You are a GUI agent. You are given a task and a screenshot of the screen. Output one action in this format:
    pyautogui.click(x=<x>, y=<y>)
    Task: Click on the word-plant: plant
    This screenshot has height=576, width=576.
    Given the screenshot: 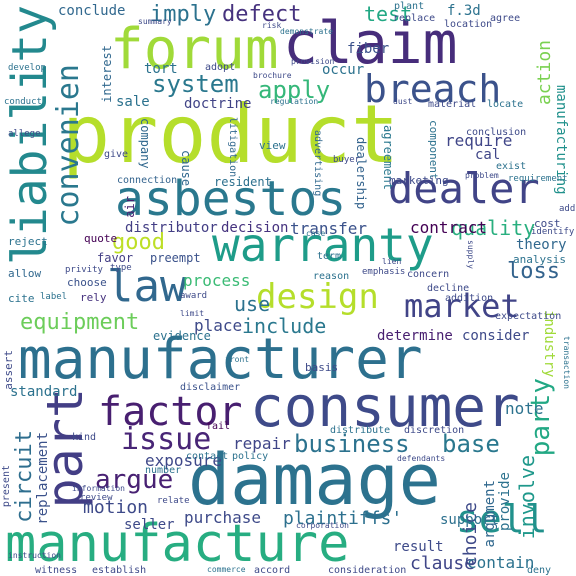 What is the action you would take?
    pyautogui.click(x=409, y=6)
    